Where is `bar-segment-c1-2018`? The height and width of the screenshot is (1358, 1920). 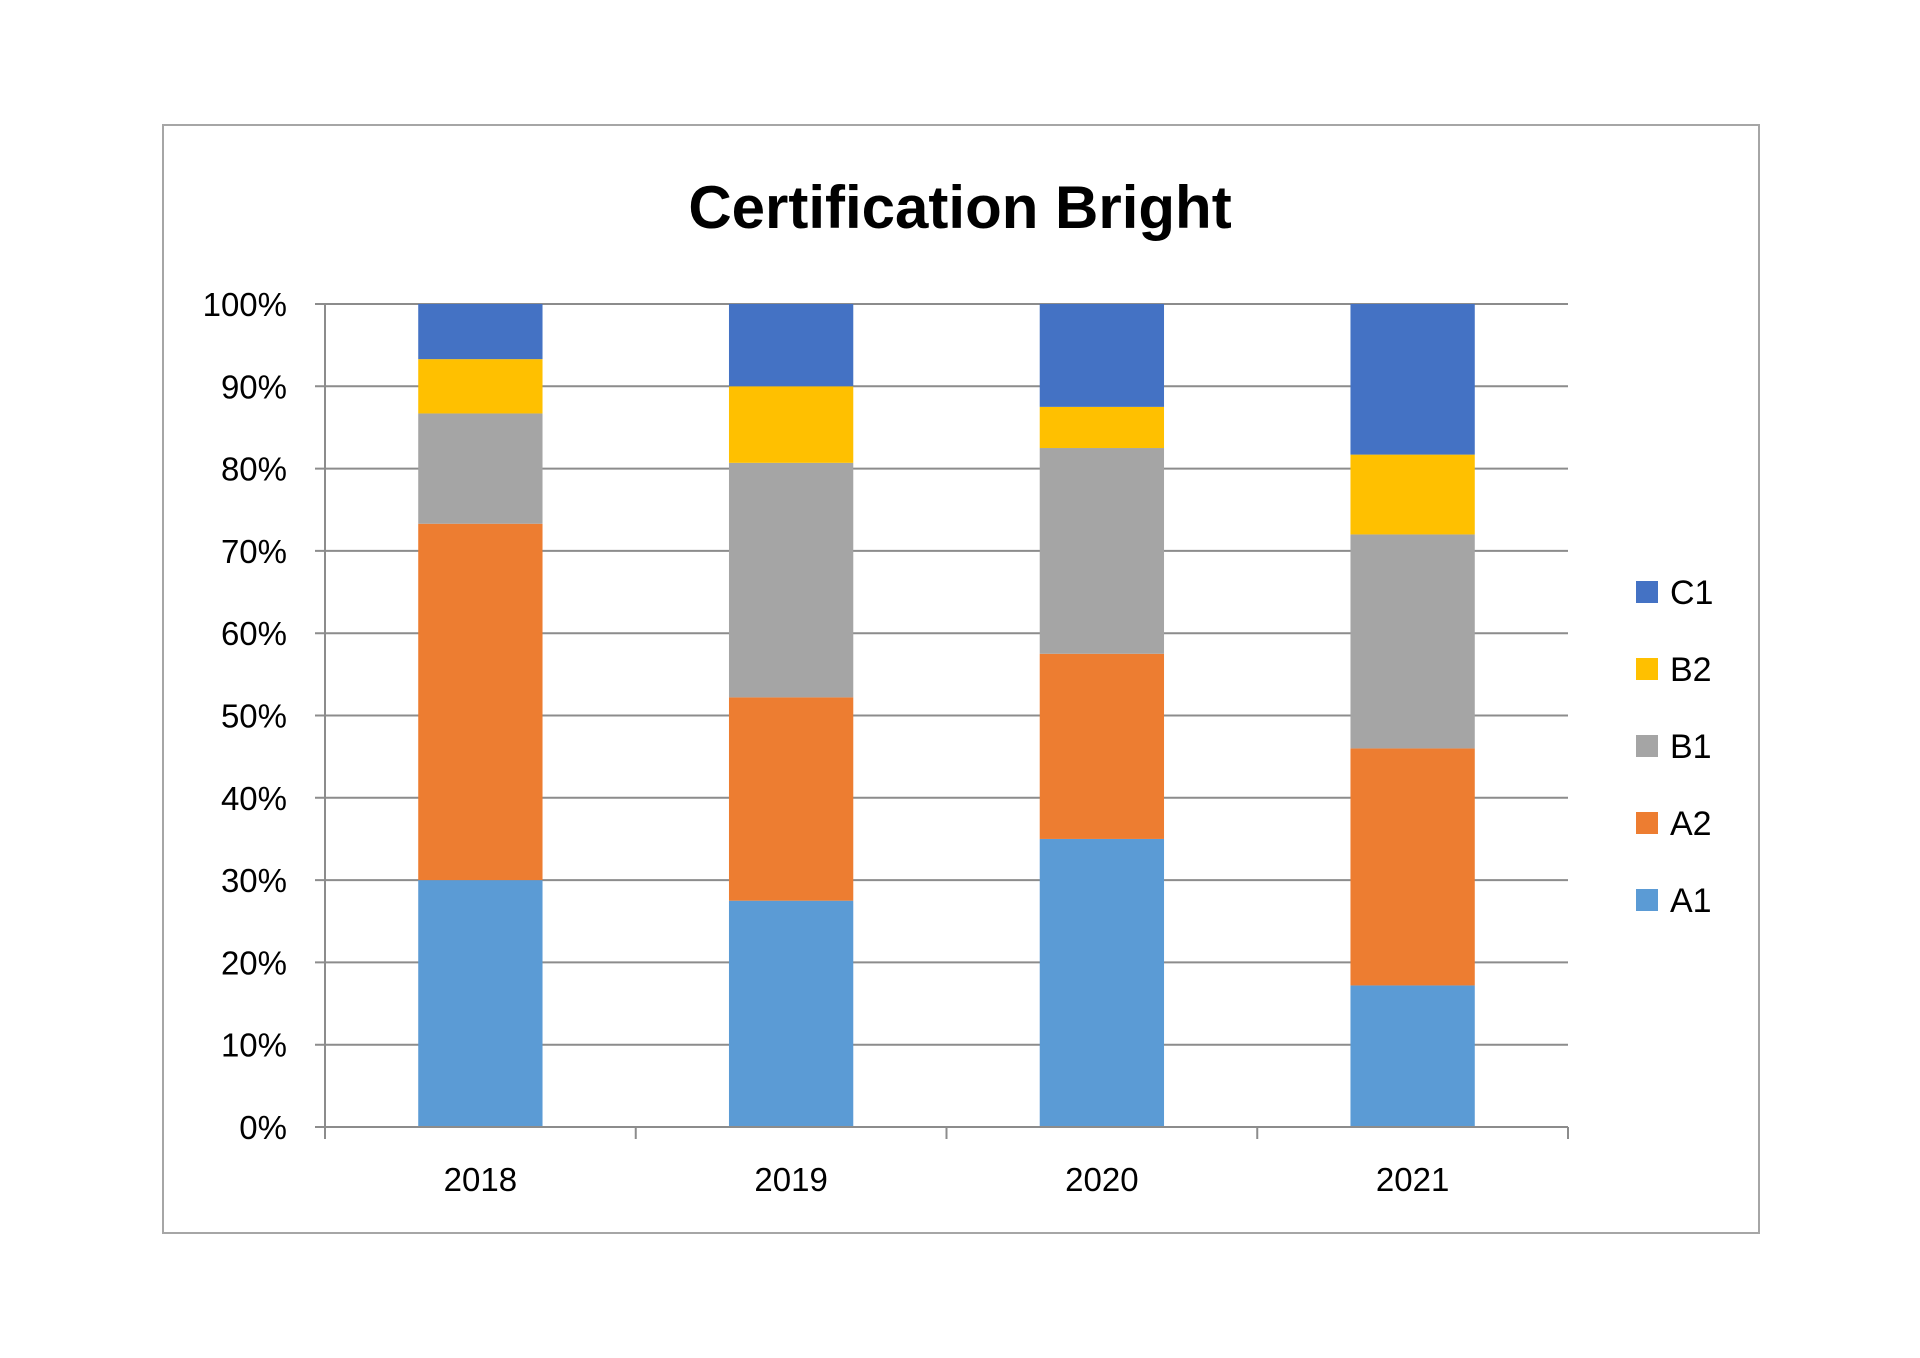
bar-segment-c1-2018 is located at coordinates (480, 332).